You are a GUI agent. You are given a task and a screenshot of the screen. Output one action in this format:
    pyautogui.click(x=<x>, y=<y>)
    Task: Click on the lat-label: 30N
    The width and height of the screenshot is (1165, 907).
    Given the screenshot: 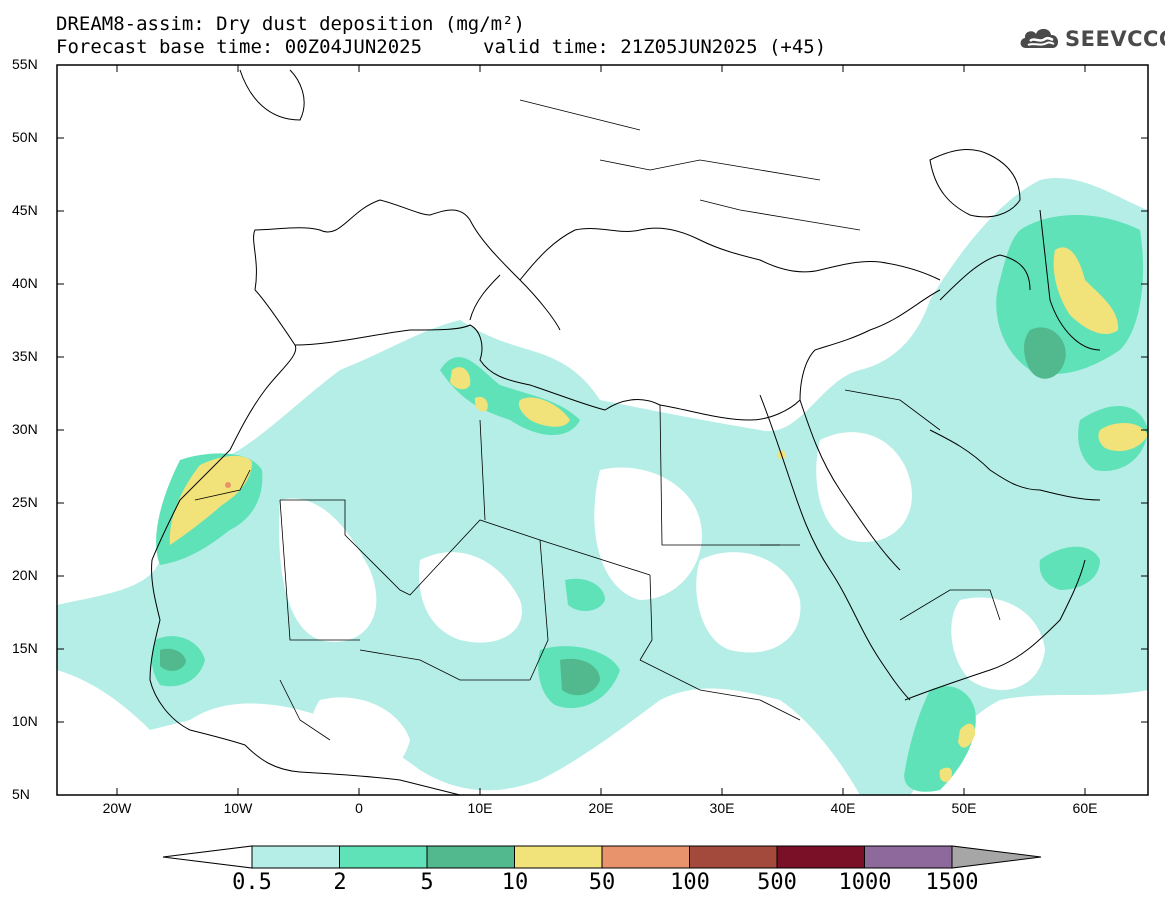 What is the action you would take?
    pyautogui.click(x=25, y=429)
    